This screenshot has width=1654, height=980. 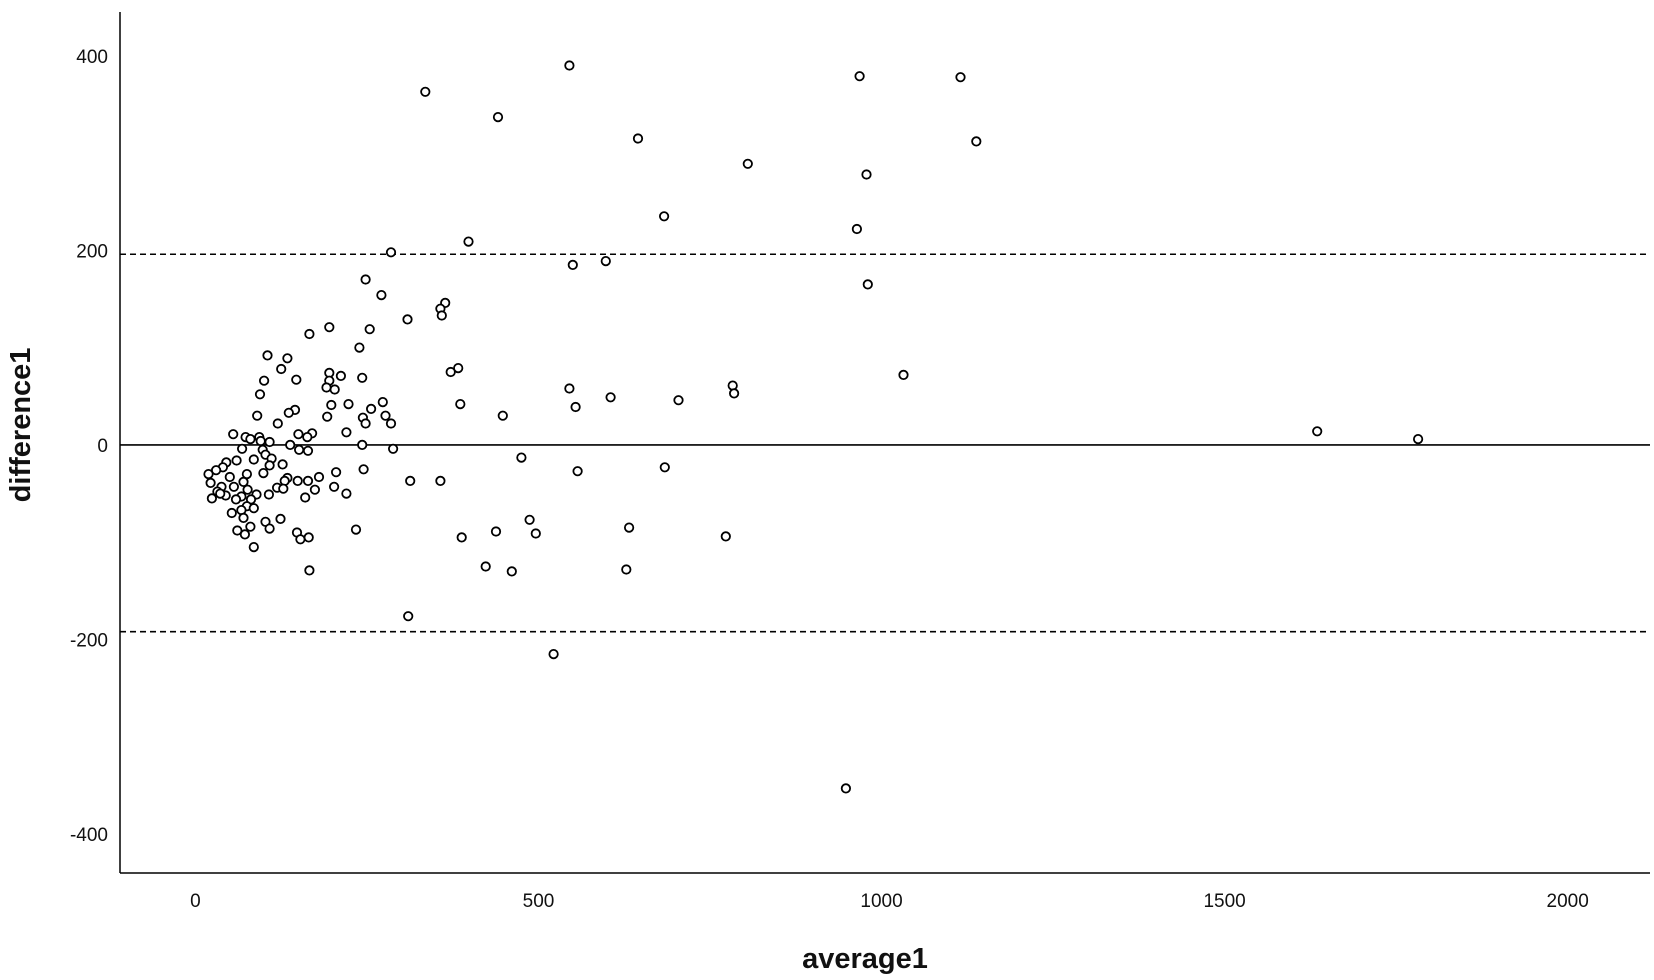 I want to click on x-tick-label: 2000, so click(x=1568, y=901).